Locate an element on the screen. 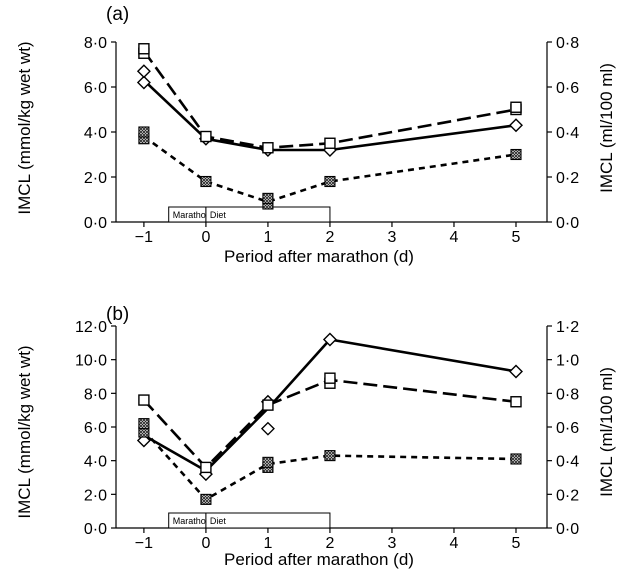 Image resolution: width=623 pixels, height=570 pixels. panel-a-series-line-short-dash is located at coordinates (330, 169).